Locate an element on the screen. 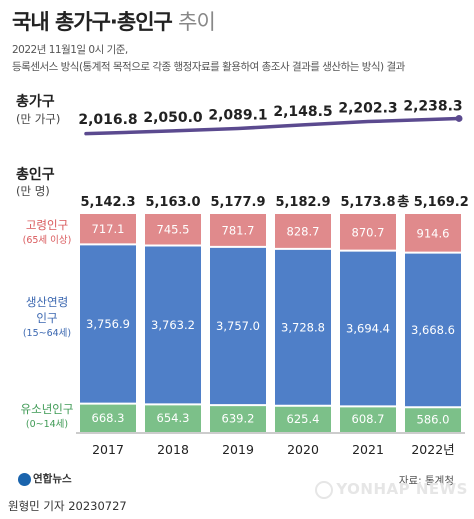 The width and height of the screenshot is (474, 519). working-label-line1: 생산연령 is located at coordinates (47, 302).